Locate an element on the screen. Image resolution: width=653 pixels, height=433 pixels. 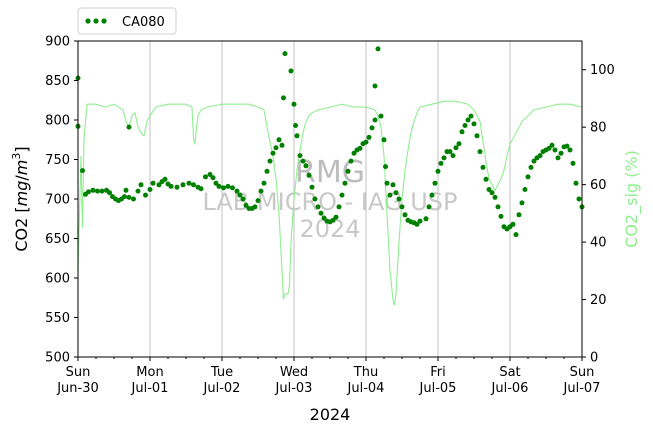
x-tick-label-day: Wed is located at coordinates (294, 372).